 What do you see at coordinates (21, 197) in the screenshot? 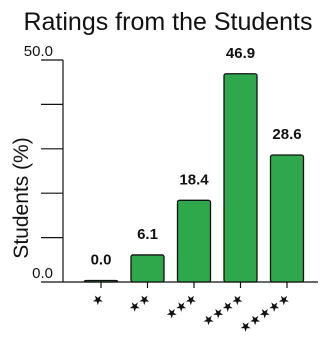
I see `y-axis-label: Students (%)` at bounding box center [21, 197].